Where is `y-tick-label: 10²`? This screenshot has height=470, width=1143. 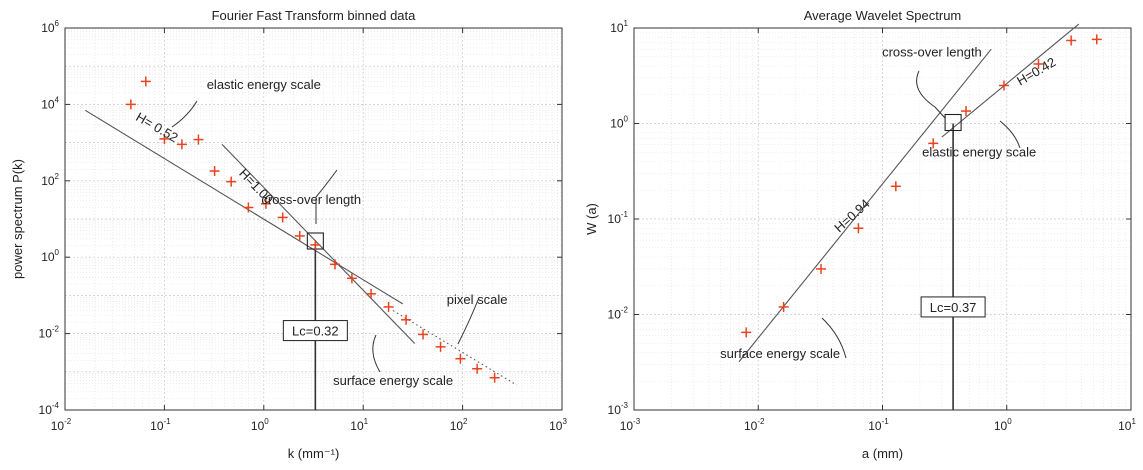
y-tick-label: 10² is located at coordinates (50, 180).